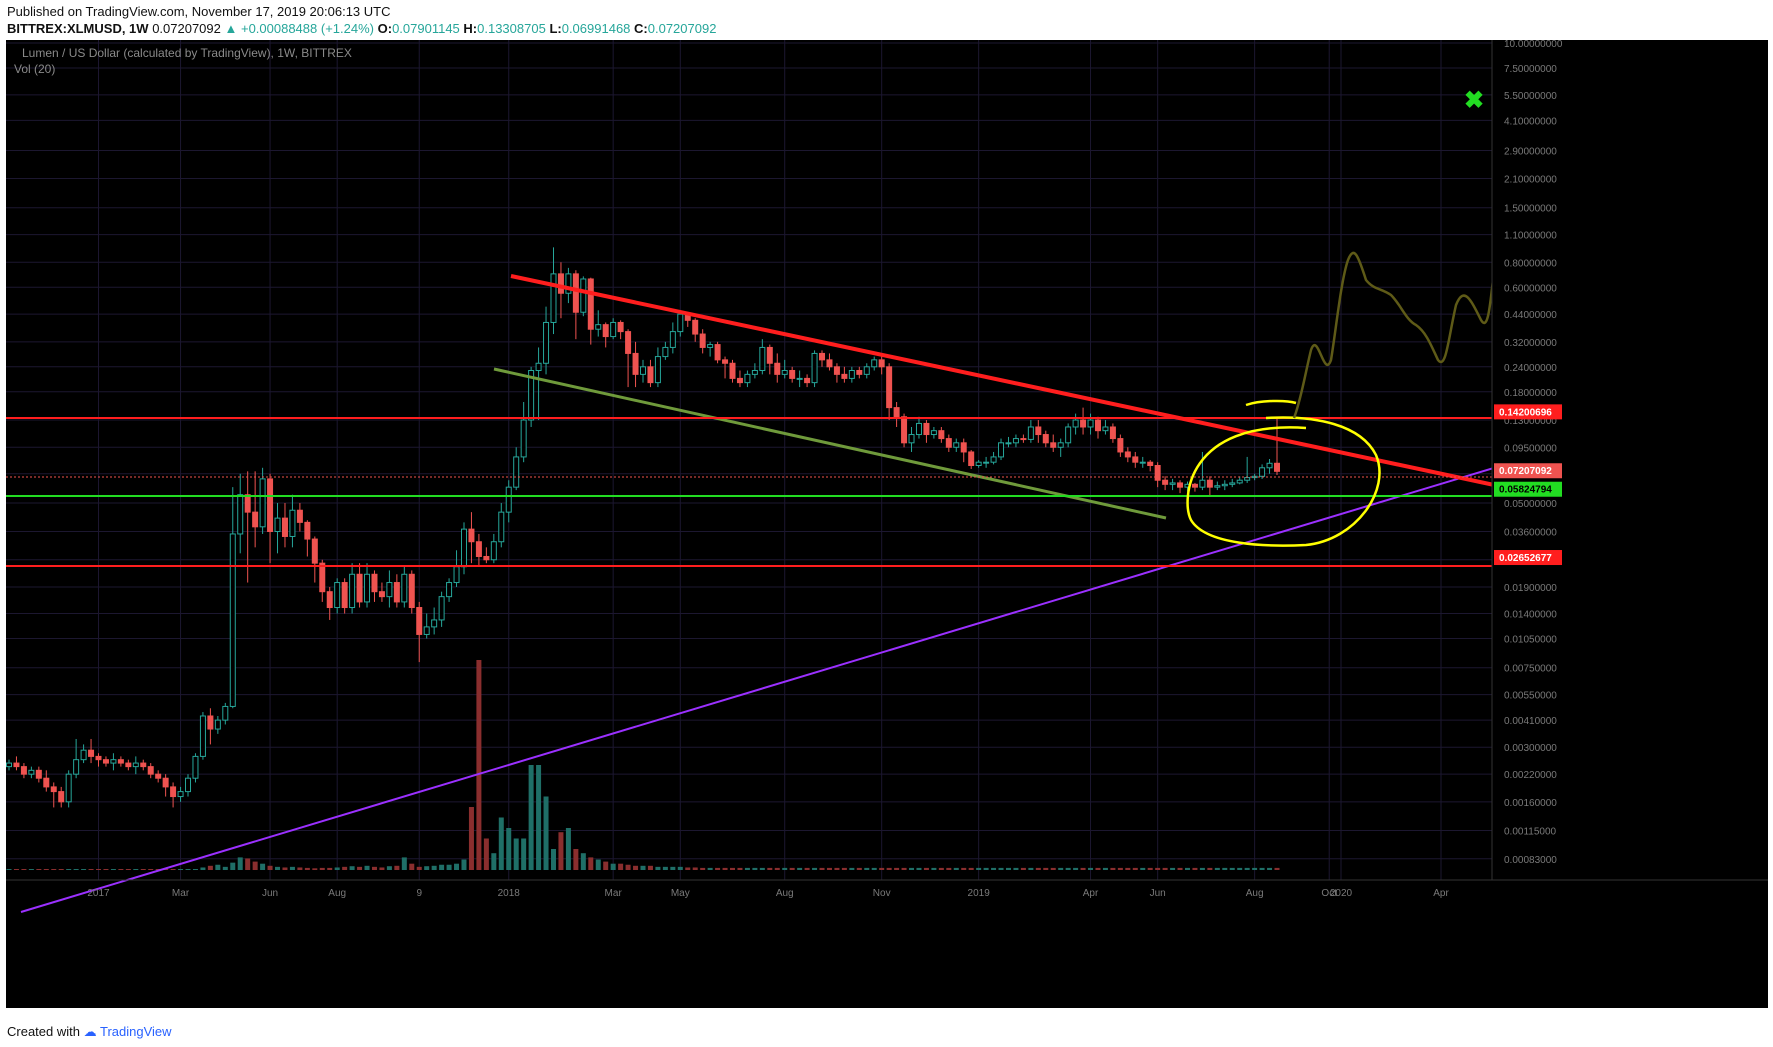 The image size is (1773, 1047). What do you see at coordinates (1283, 473) in the screenshot?
I see `annotation-circle` at bounding box center [1283, 473].